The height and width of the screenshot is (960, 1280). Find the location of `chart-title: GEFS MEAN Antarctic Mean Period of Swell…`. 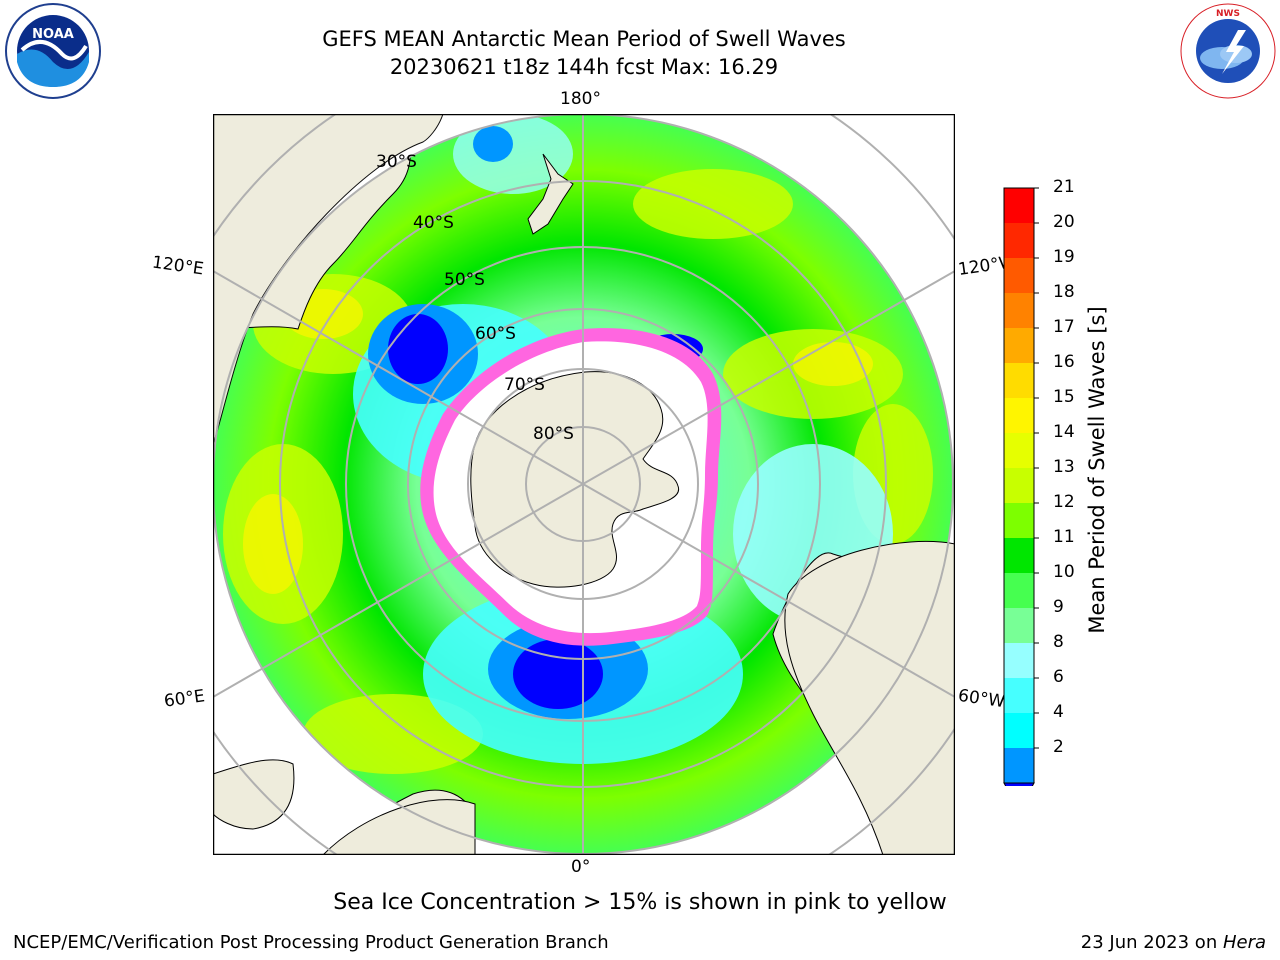

chart-title: GEFS MEAN Antarctic Mean Period of Swell… is located at coordinates (584, 39).